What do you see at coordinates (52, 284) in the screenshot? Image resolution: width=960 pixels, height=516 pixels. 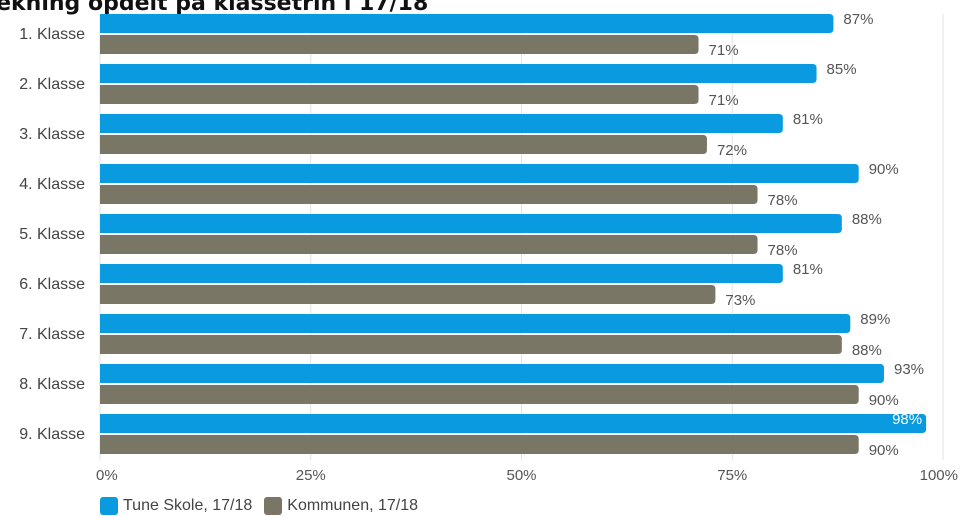 I see `category-label: 6. Klasse` at bounding box center [52, 284].